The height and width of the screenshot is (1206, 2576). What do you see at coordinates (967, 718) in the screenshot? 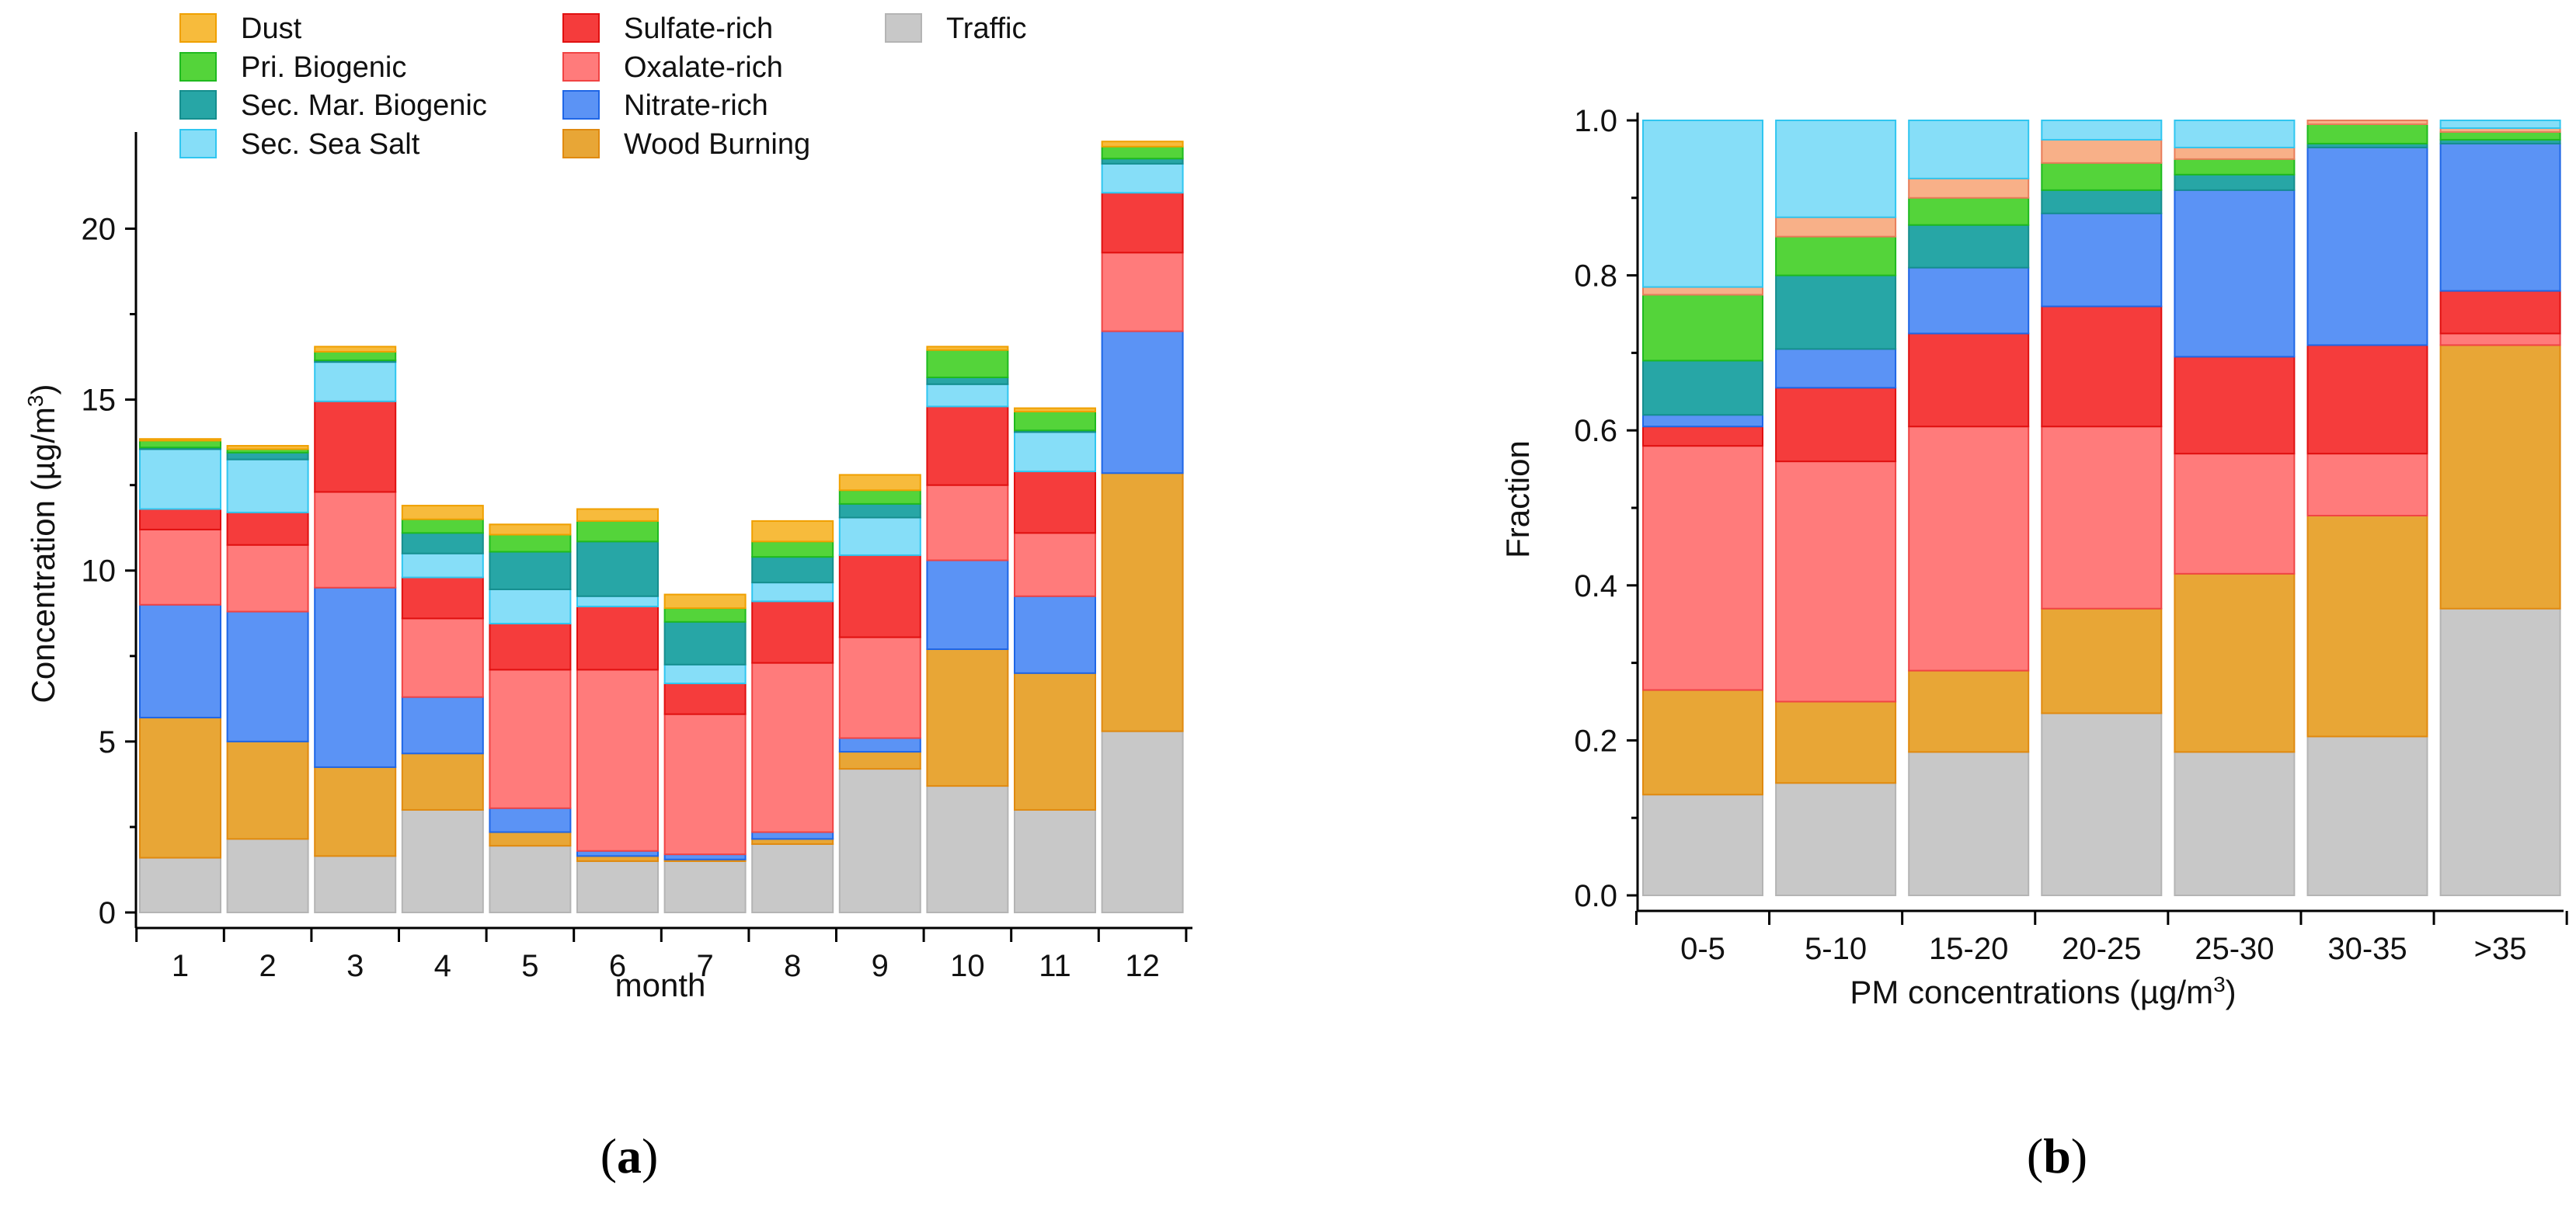
I see `bar-a-10-wood-burning` at bounding box center [967, 718].